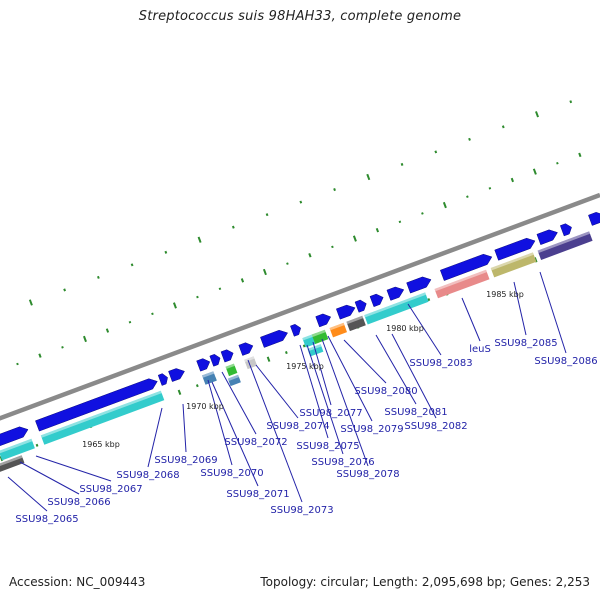 This screenshot has height=600, width=600. Describe the element at coordinates (505, 294) in the screenshot. I see `kbp-label: 1985 kbp` at that location.